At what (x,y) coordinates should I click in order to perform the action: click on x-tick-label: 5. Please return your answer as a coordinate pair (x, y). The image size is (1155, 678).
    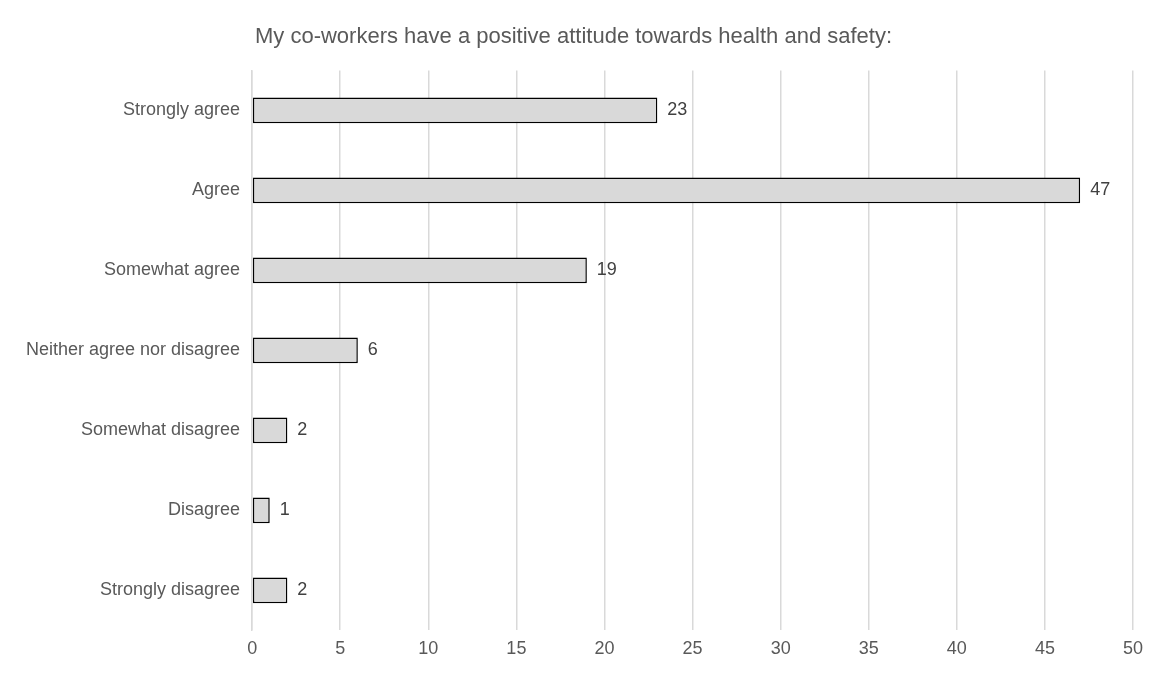
    Looking at the image, I should click on (340, 648).